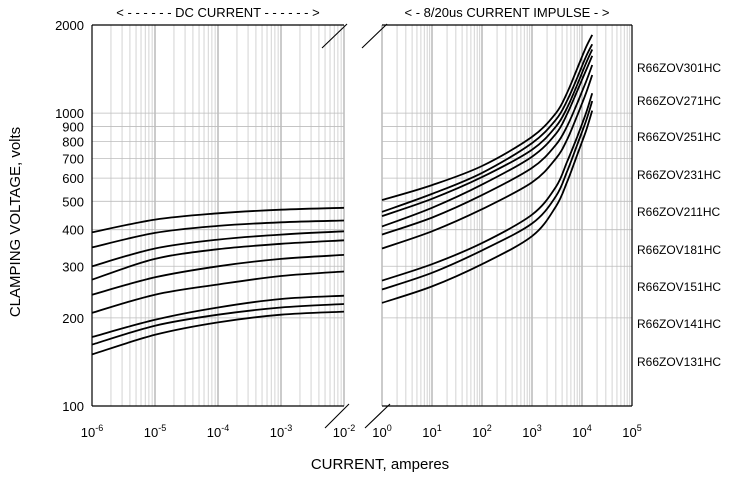 The height and width of the screenshot is (477, 740). Describe the element at coordinates (217, 12) in the screenshot. I see `panel-header-dc: < - - - - - - DC CURRENT - - - - - - >` at that location.